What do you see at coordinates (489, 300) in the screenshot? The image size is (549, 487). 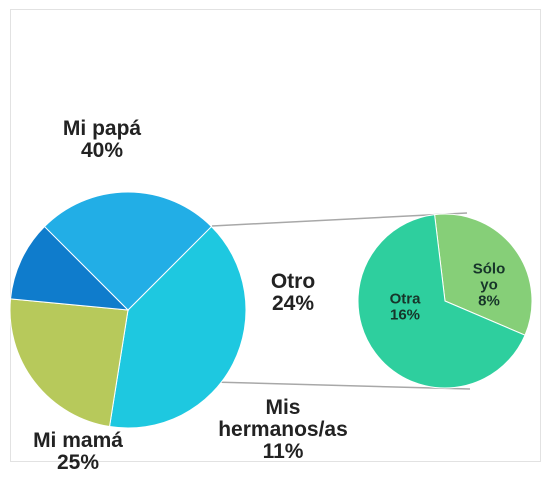 I see `slice-value: 8%` at bounding box center [489, 300].